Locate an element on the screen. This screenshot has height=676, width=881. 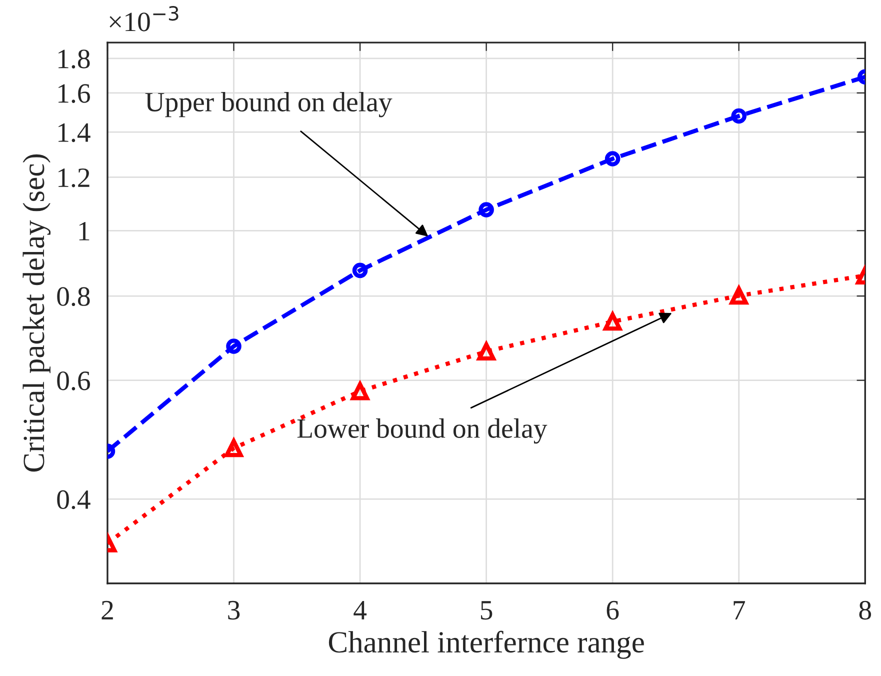
y-tick-label: 0.8 is located at coordinates (73, 296).